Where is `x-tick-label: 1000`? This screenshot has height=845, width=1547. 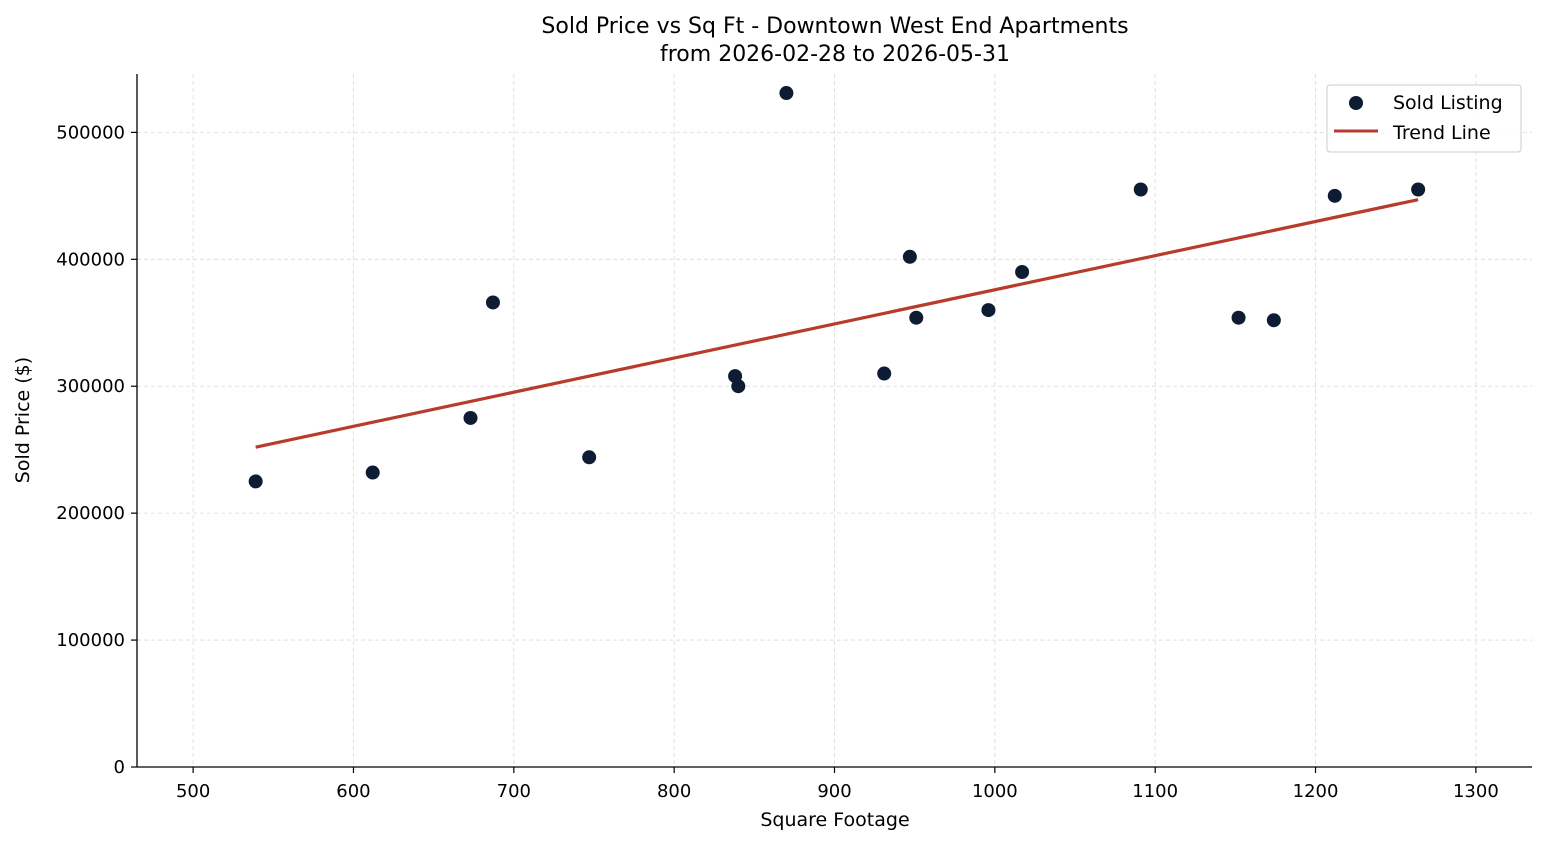
x-tick-label: 1000 is located at coordinates (995, 791).